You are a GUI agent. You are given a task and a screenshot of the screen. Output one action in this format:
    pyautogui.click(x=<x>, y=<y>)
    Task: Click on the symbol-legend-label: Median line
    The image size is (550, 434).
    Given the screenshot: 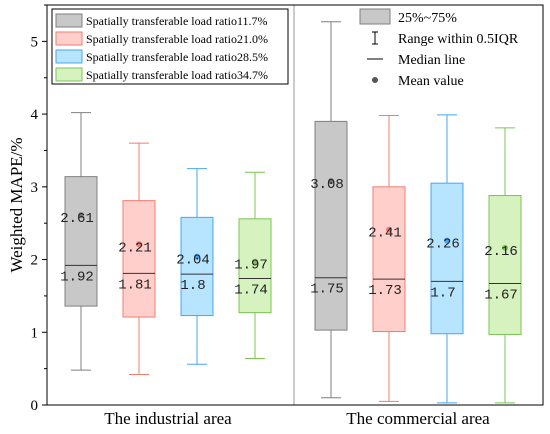 What is the action you would take?
    pyautogui.click(x=431, y=60)
    